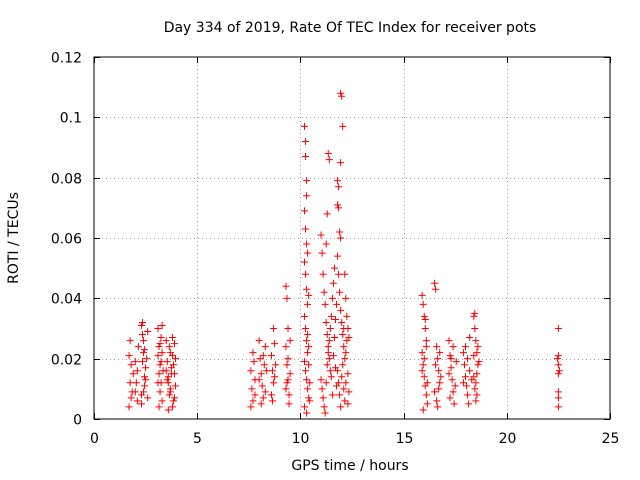 The image size is (640, 480). What do you see at coordinates (349, 466) in the screenshot?
I see `x-axis-label: GPS time / hours` at bounding box center [349, 466].